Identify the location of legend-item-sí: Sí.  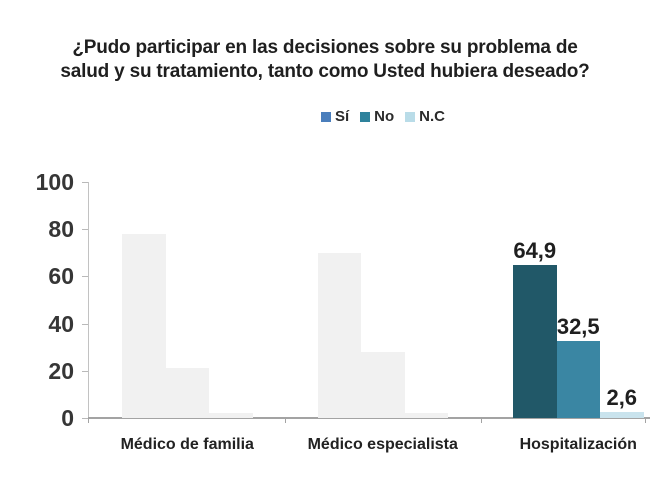
(335, 116).